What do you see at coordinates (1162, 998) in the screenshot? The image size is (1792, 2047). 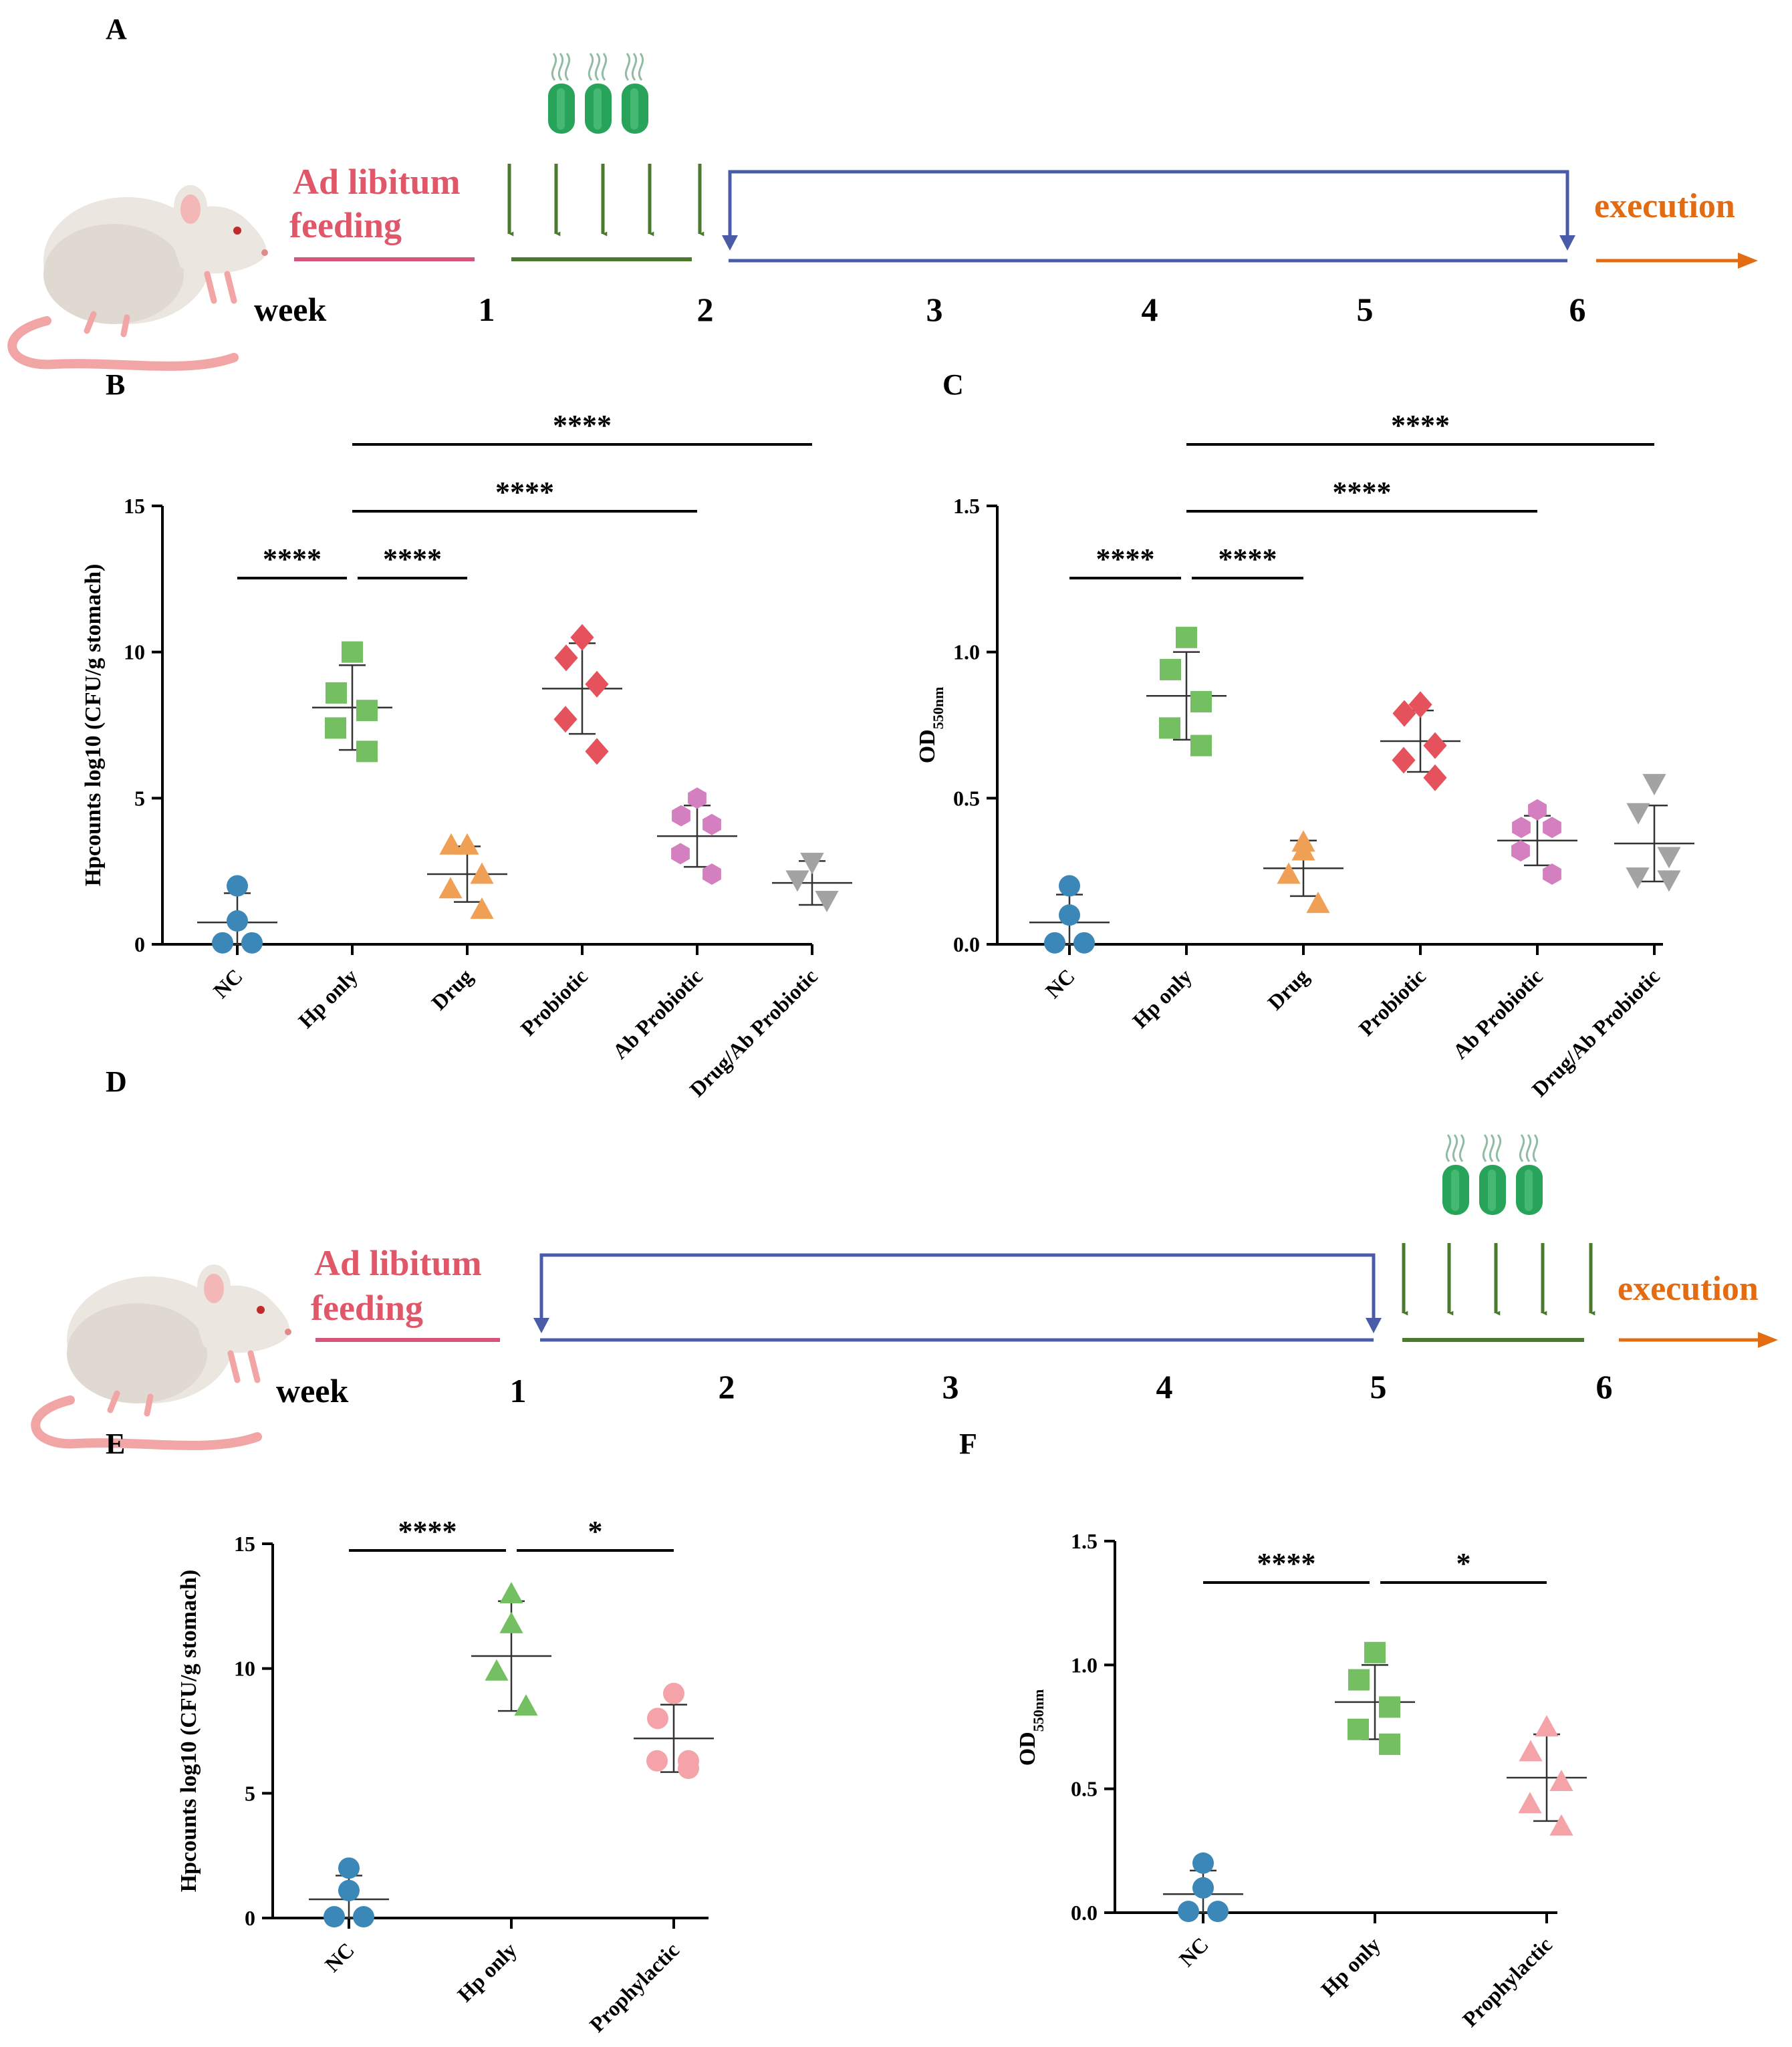 I see `x-tick-label: Hp only` at bounding box center [1162, 998].